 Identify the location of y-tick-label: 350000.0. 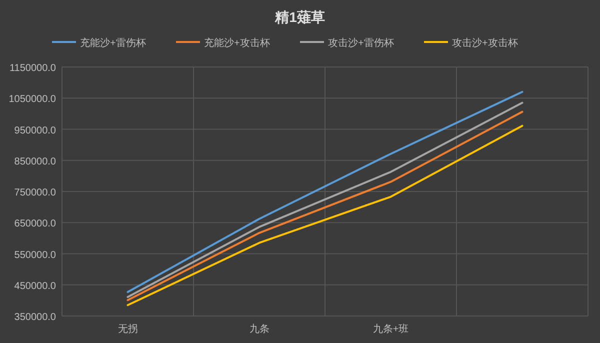
(35, 317).